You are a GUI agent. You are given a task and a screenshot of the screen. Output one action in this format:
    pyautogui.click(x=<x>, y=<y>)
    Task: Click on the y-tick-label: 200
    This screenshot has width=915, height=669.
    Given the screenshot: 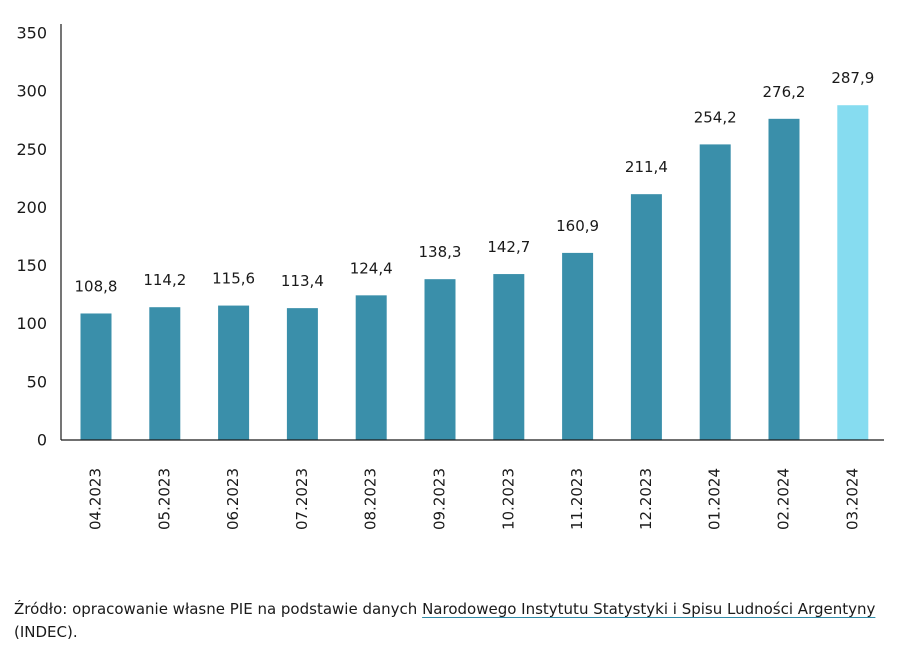 What is the action you would take?
    pyautogui.click(x=31, y=207)
    